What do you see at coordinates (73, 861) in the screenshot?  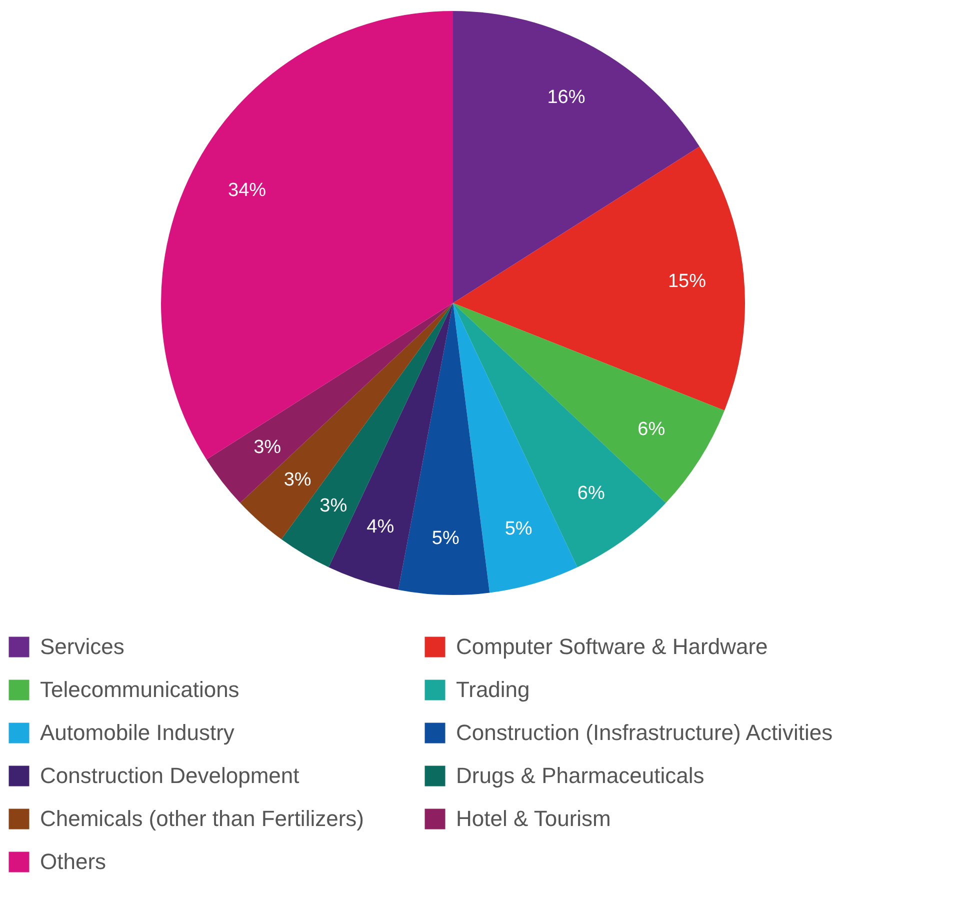 I see `legend-label: Others` at bounding box center [73, 861].